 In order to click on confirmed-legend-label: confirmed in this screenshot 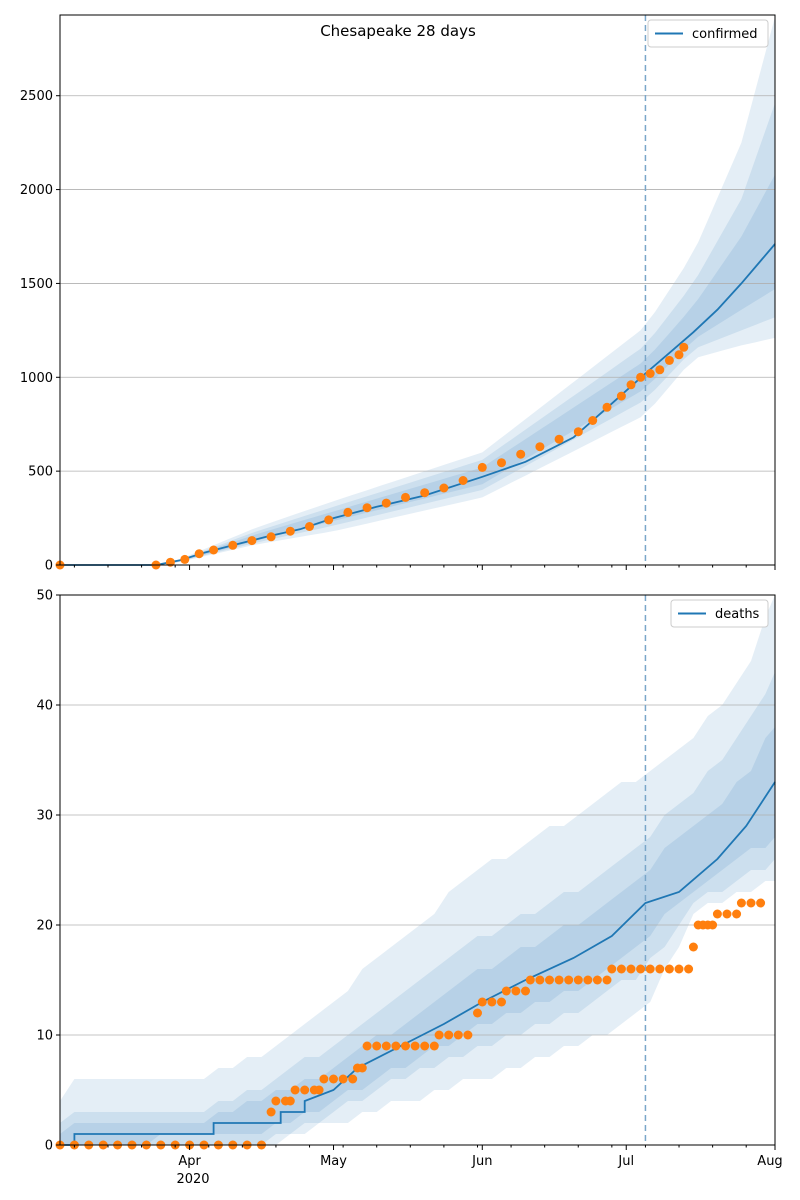, I will do `click(725, 34)`.